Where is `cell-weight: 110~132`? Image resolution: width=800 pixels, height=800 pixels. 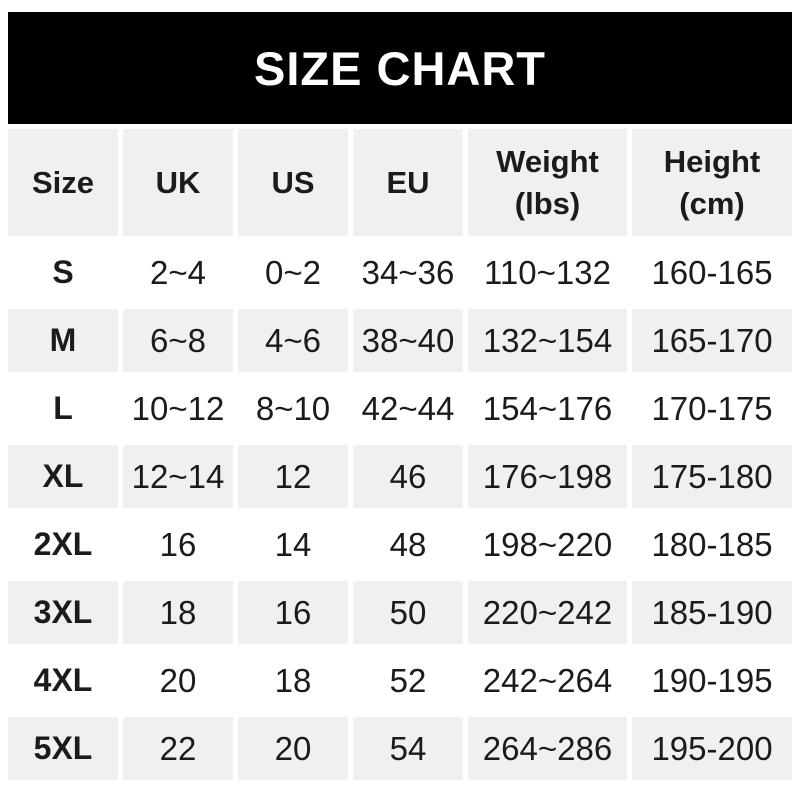 cell-weight: 110~132 is located at coordinates (547, 272).